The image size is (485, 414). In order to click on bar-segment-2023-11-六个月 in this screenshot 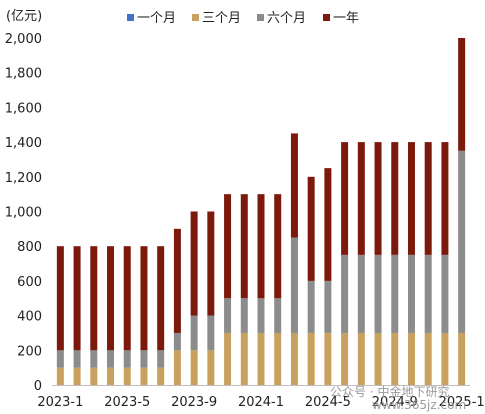, I will do `click(228, 315)`.